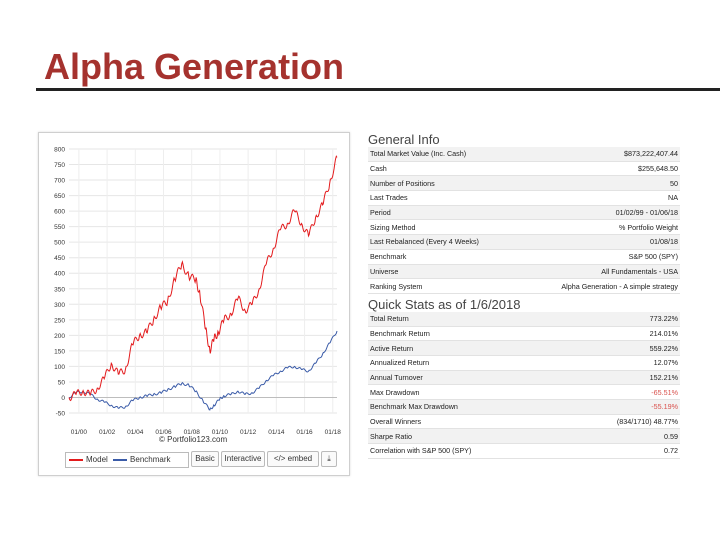  I want to click on chart-legend: Model Benchmark, so click(127, 460).